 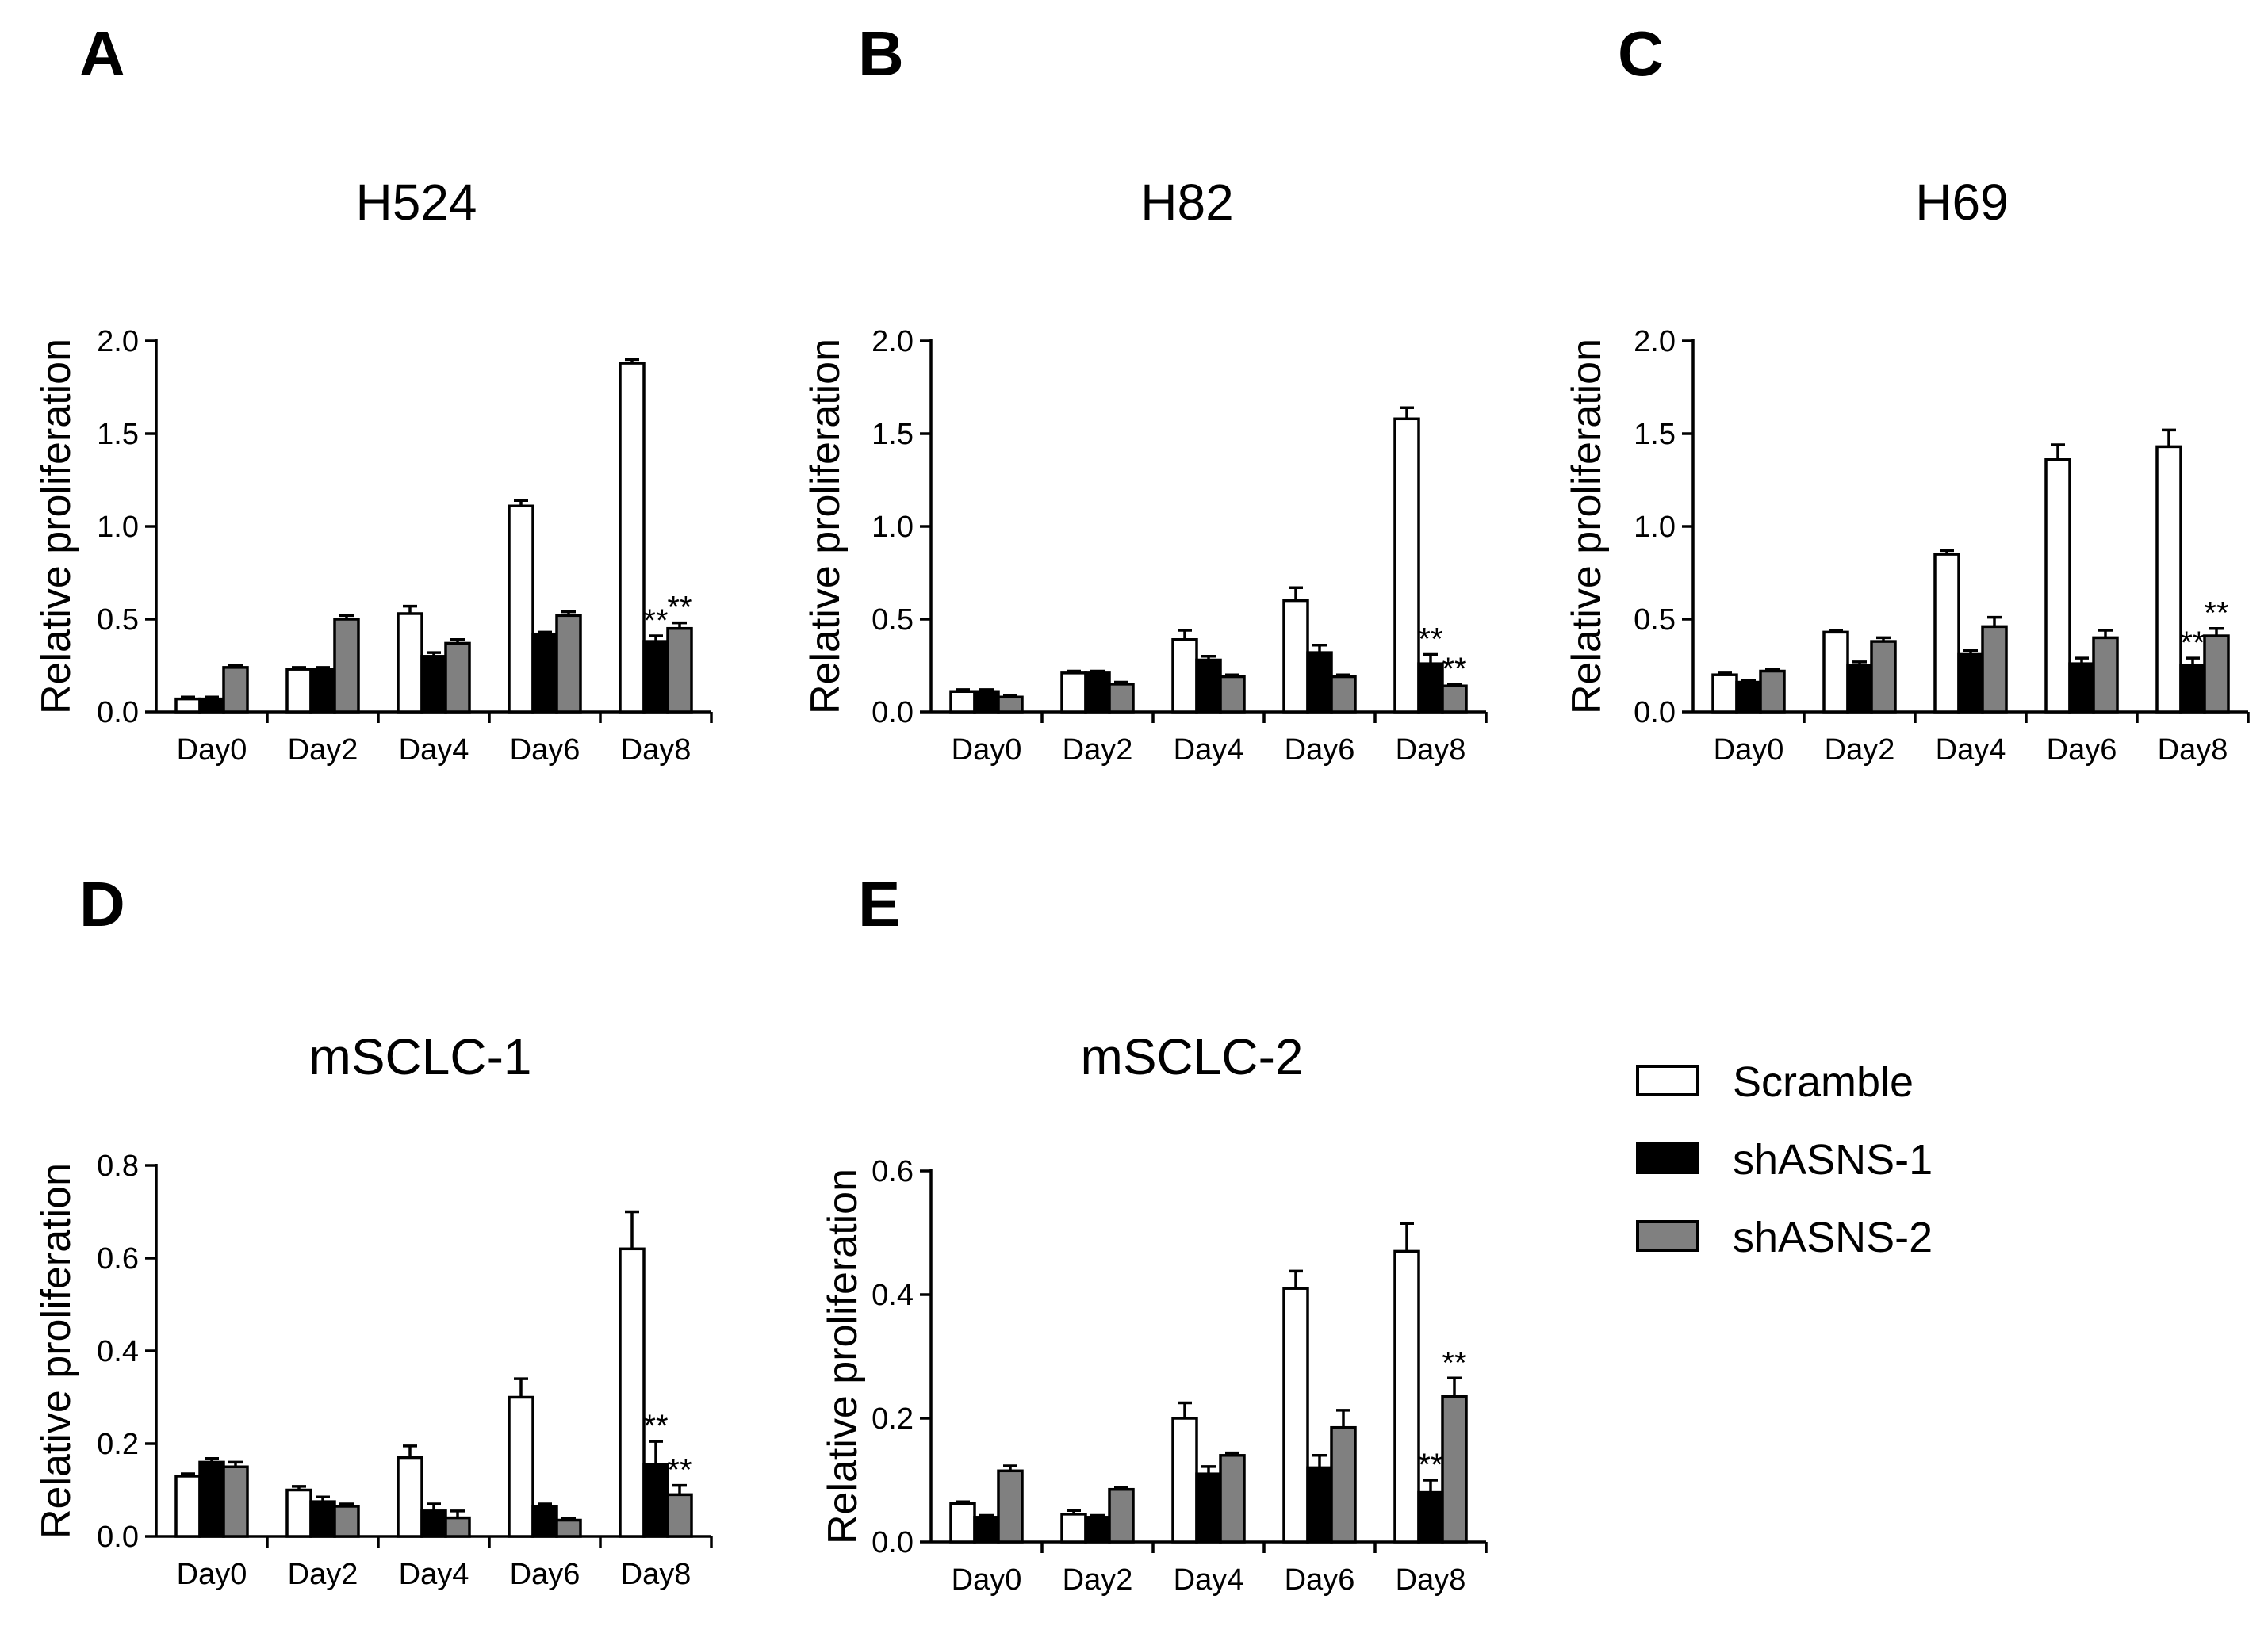 I want to click on panel-letter: D, so click(x=102, y=904).